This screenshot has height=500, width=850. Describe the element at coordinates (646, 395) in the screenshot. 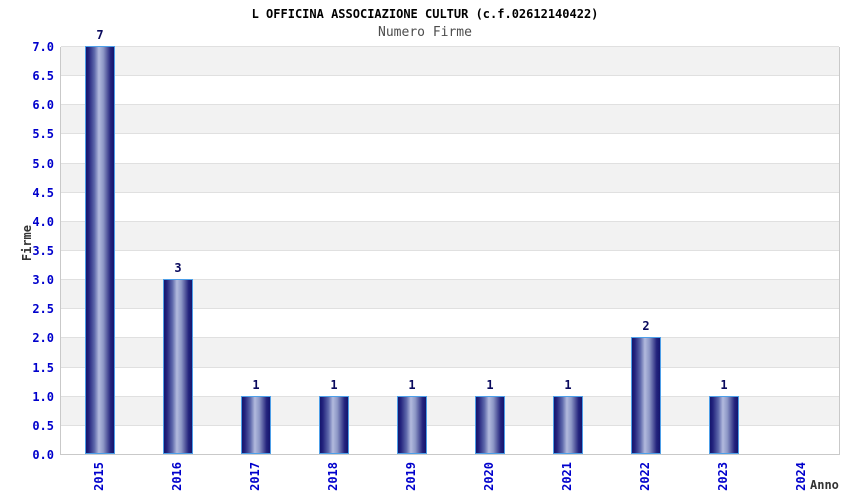

I see `bar-2022` at that location.